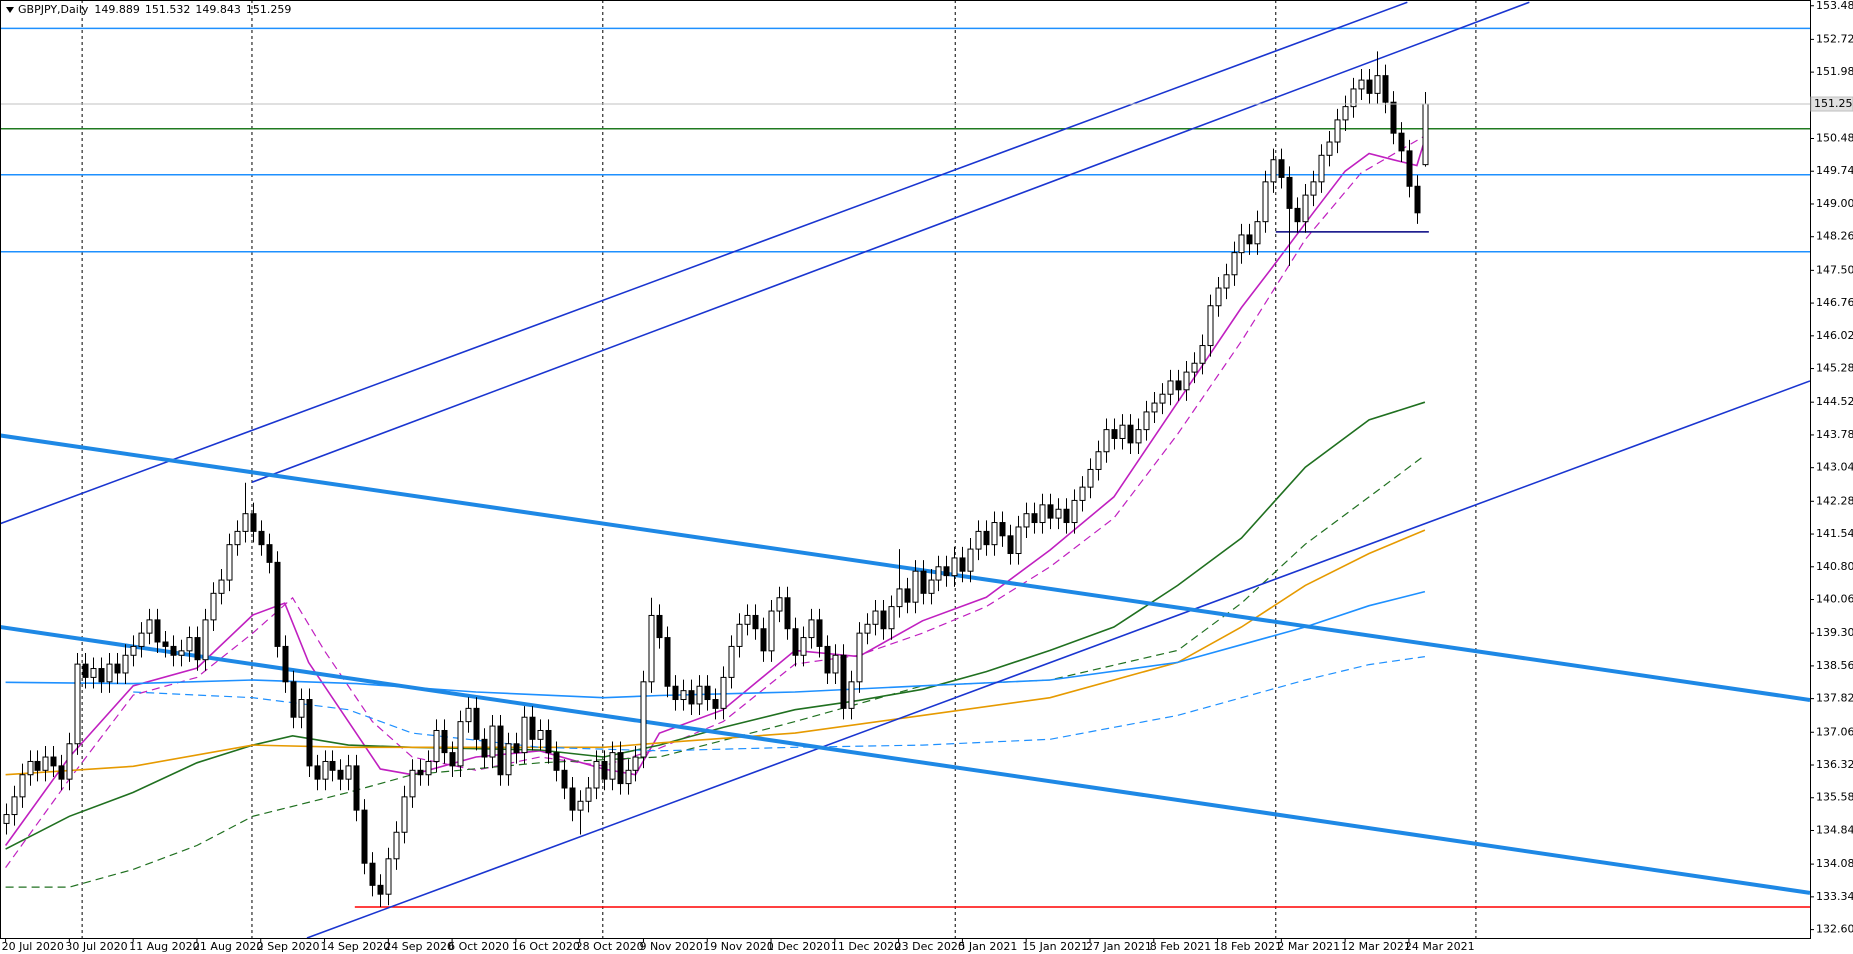 The width and height of the screenshot is (1853, 954). I want to click on x-tick-label: 24 Mar 2021, so click(1440, 946).